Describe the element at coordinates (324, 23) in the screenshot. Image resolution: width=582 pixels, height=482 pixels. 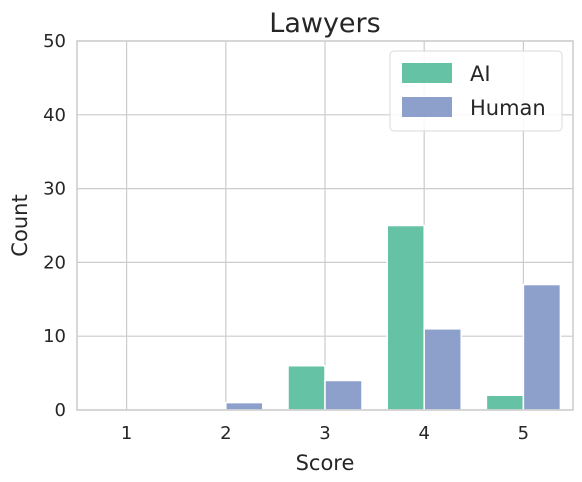
I see `chart-title: Lawyers` at that location.